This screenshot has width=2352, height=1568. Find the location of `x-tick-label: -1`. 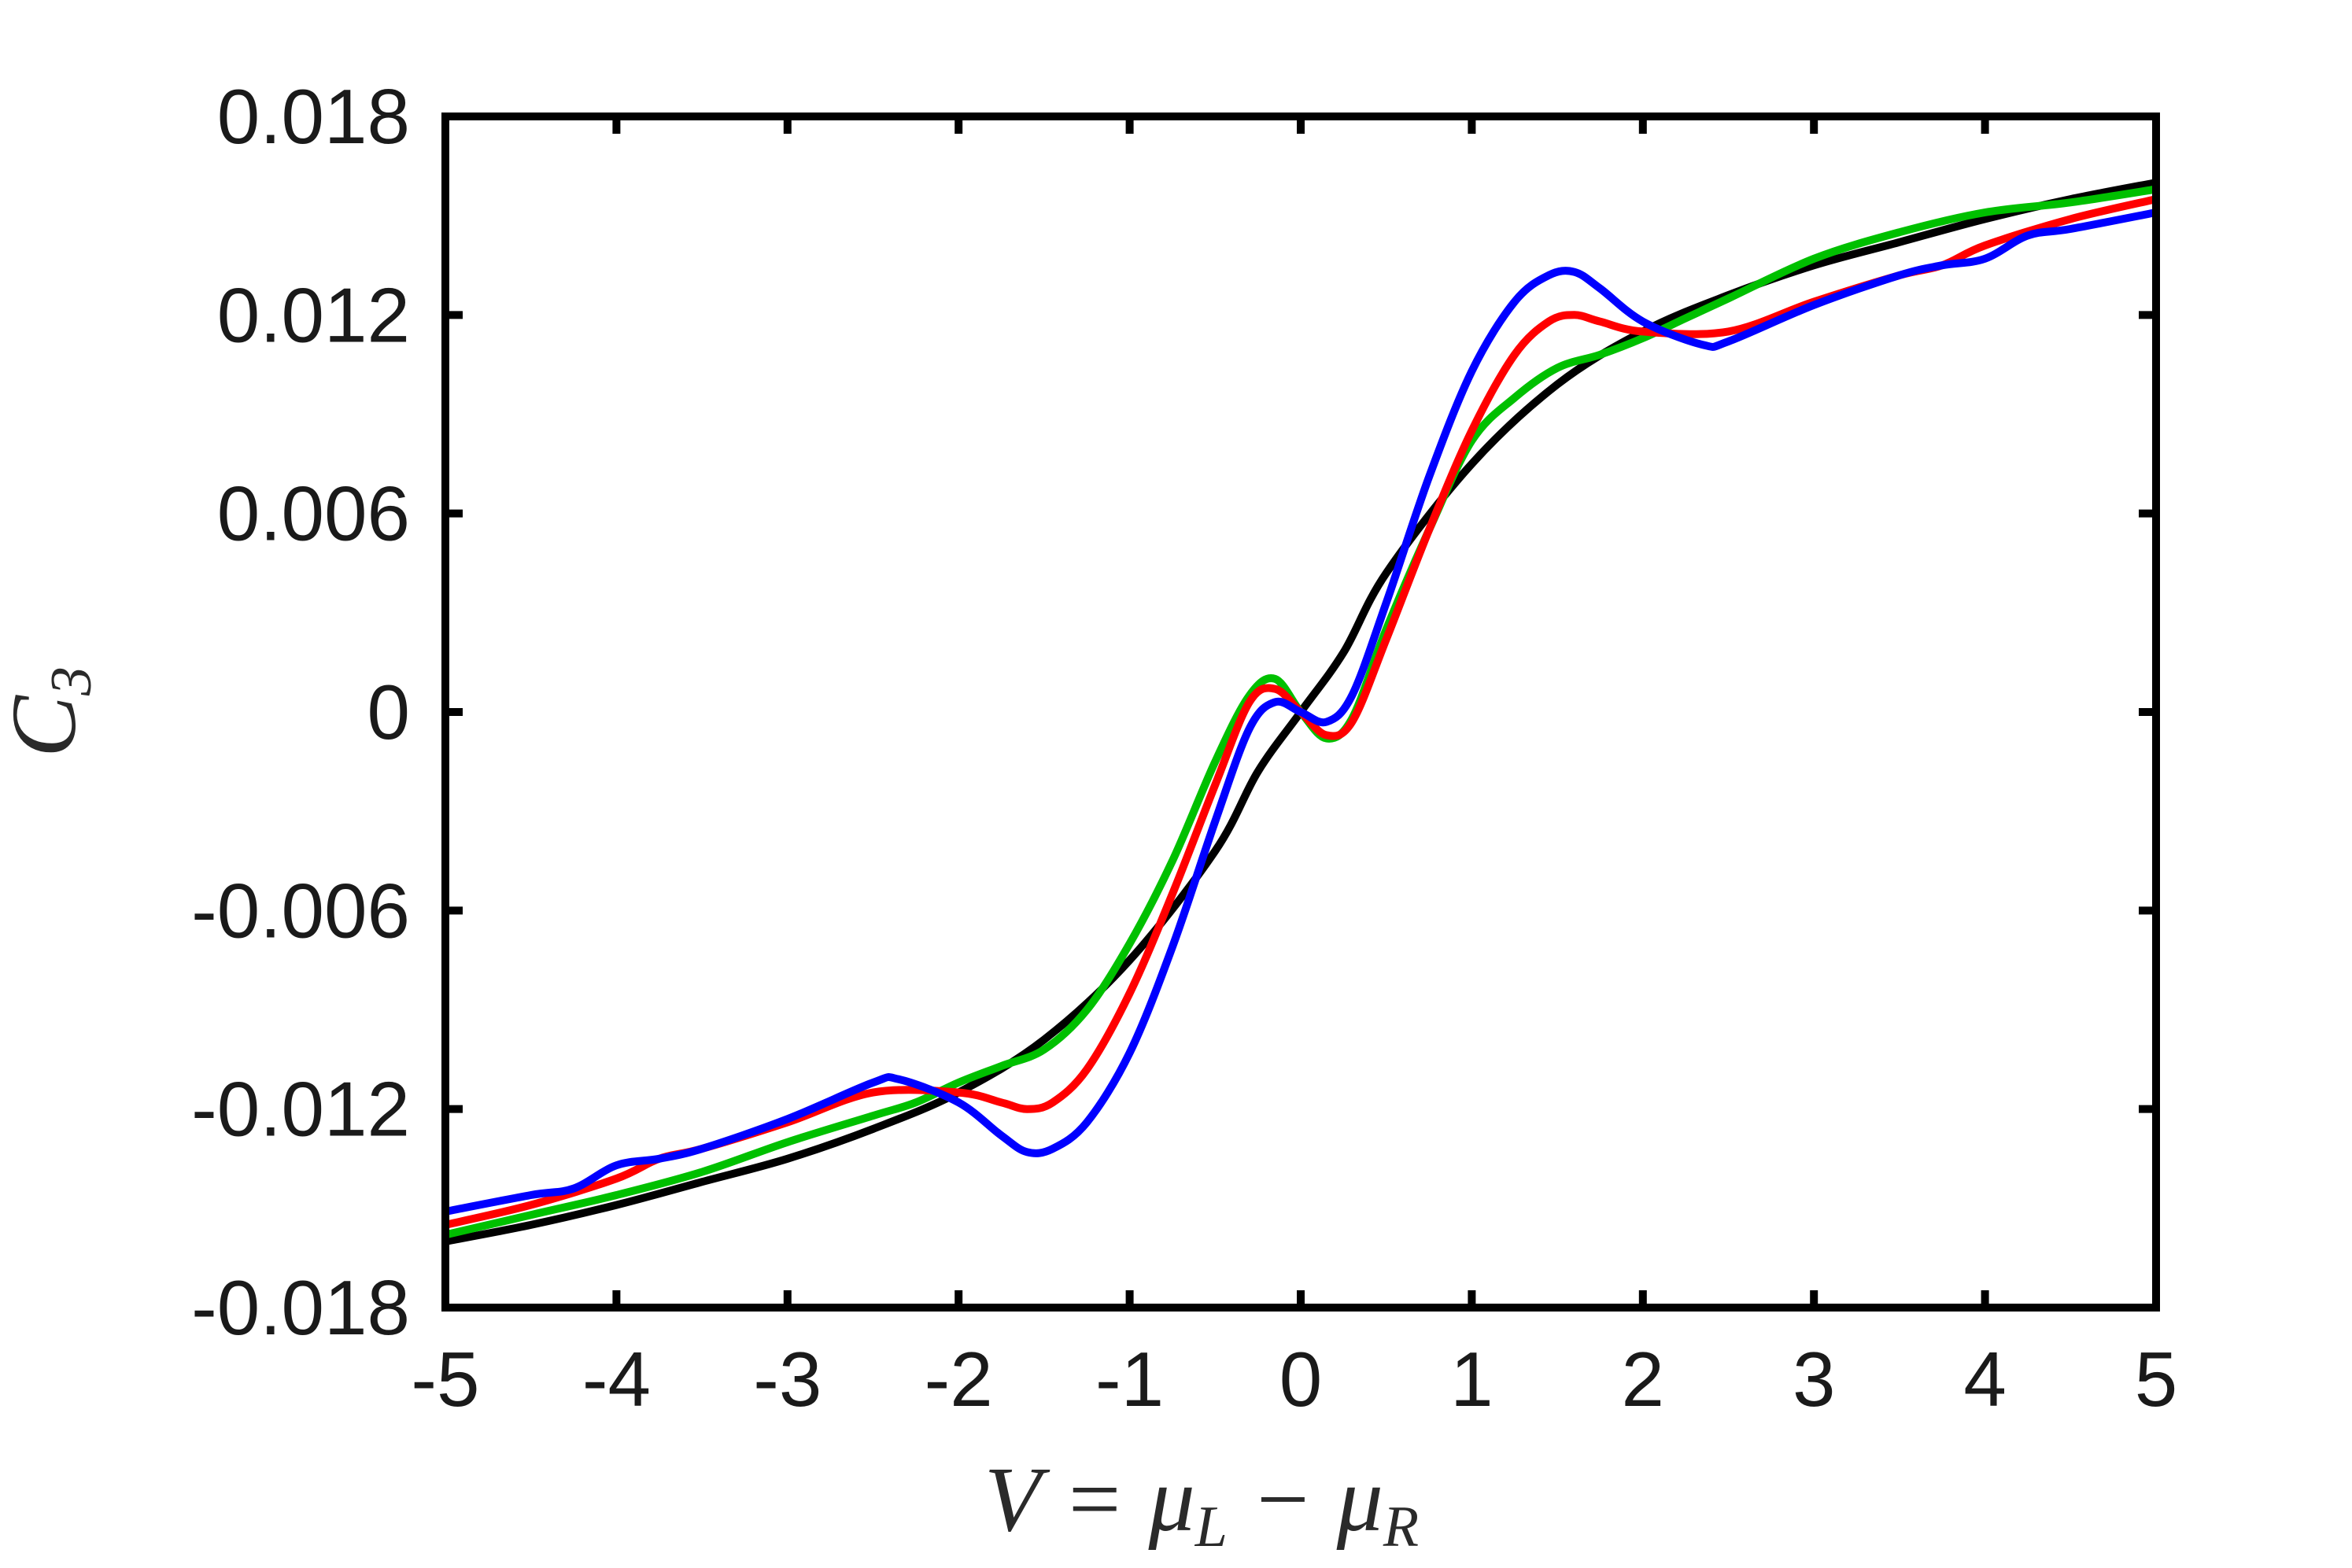

x-tick-label: -1 is located at coordinates (1129, 1379).